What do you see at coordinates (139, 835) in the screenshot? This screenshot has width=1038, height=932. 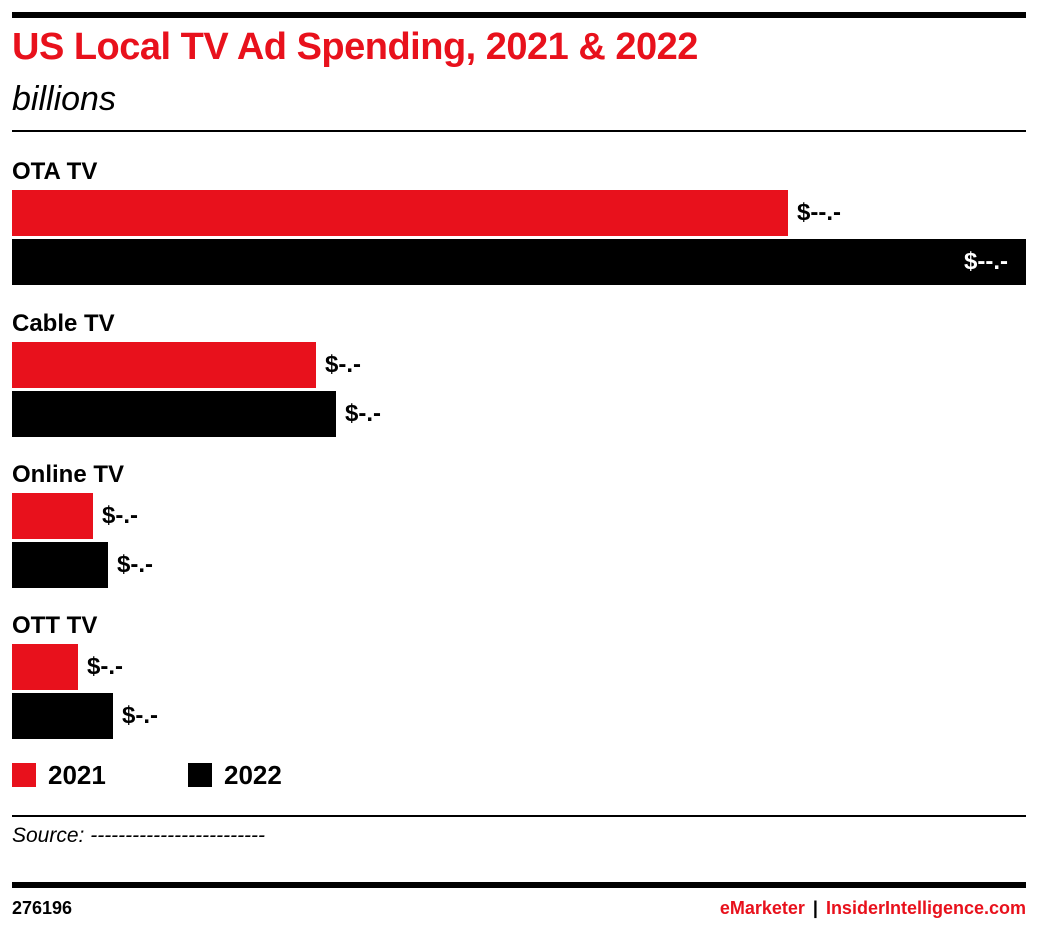 I see `source-note: Source: -------------------------` at bounding box center [139, 835].